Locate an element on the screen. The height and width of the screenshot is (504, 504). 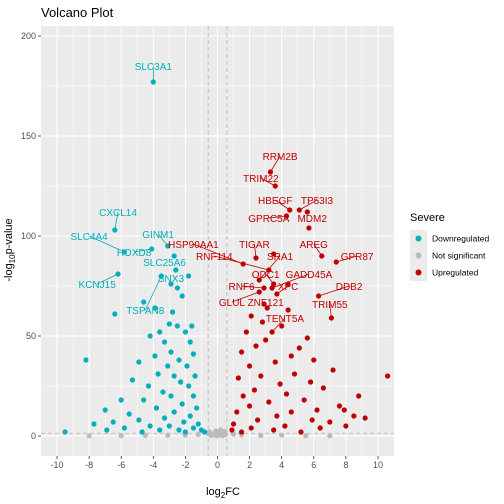
chart-title: Volcano Plot is located at coordinates (77, 12).